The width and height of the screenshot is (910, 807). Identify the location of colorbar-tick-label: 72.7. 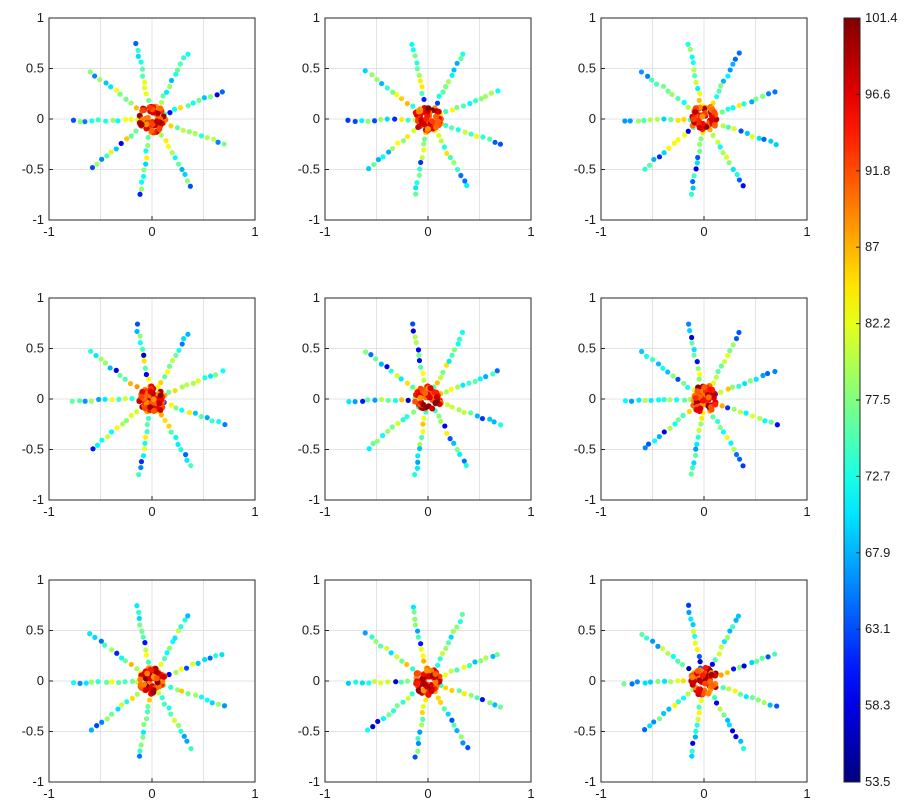
(877, 475).